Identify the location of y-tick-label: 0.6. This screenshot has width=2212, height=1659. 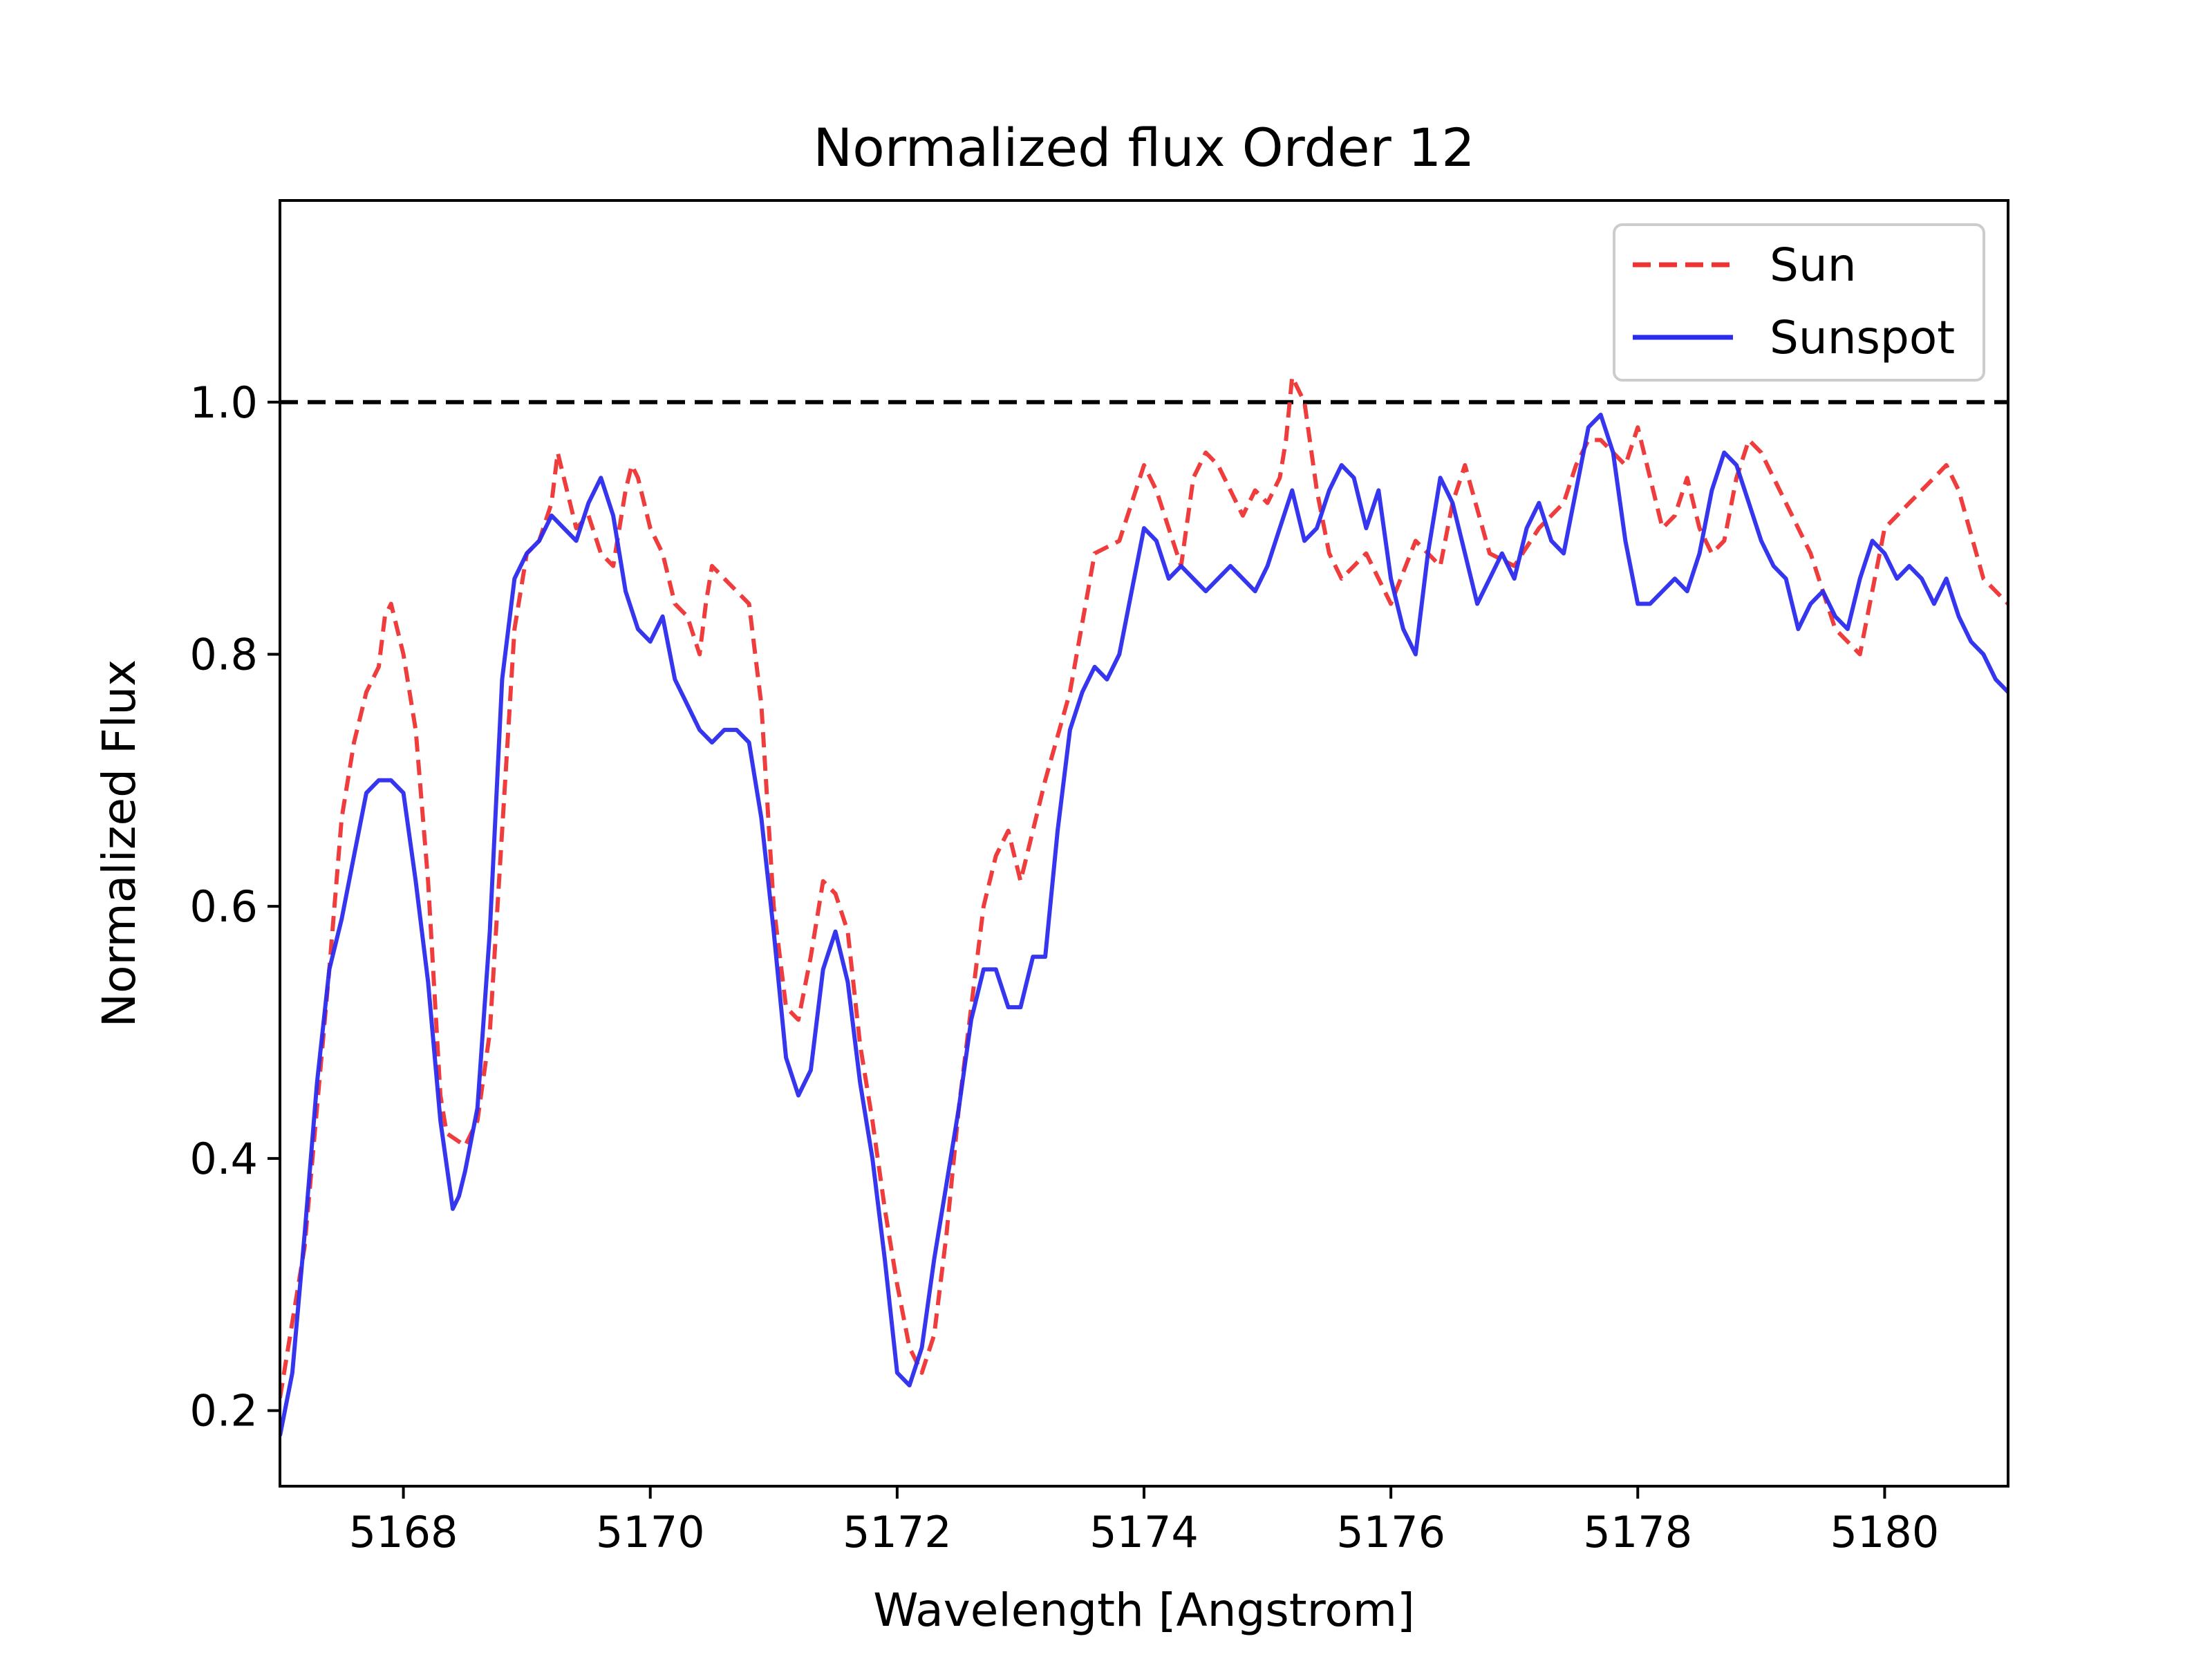
(223, 906).